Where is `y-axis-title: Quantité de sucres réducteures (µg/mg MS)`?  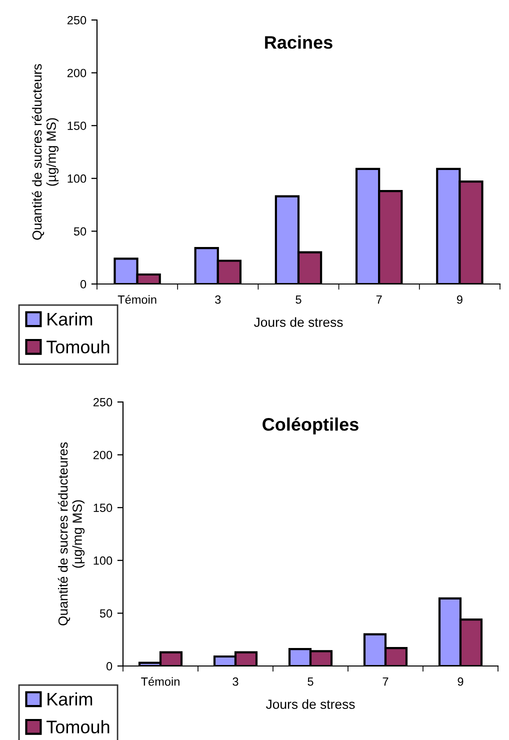 y-axis-title: Quantité de sucres réducteures (µg/mg MS) is located at coordinates (71, 534).